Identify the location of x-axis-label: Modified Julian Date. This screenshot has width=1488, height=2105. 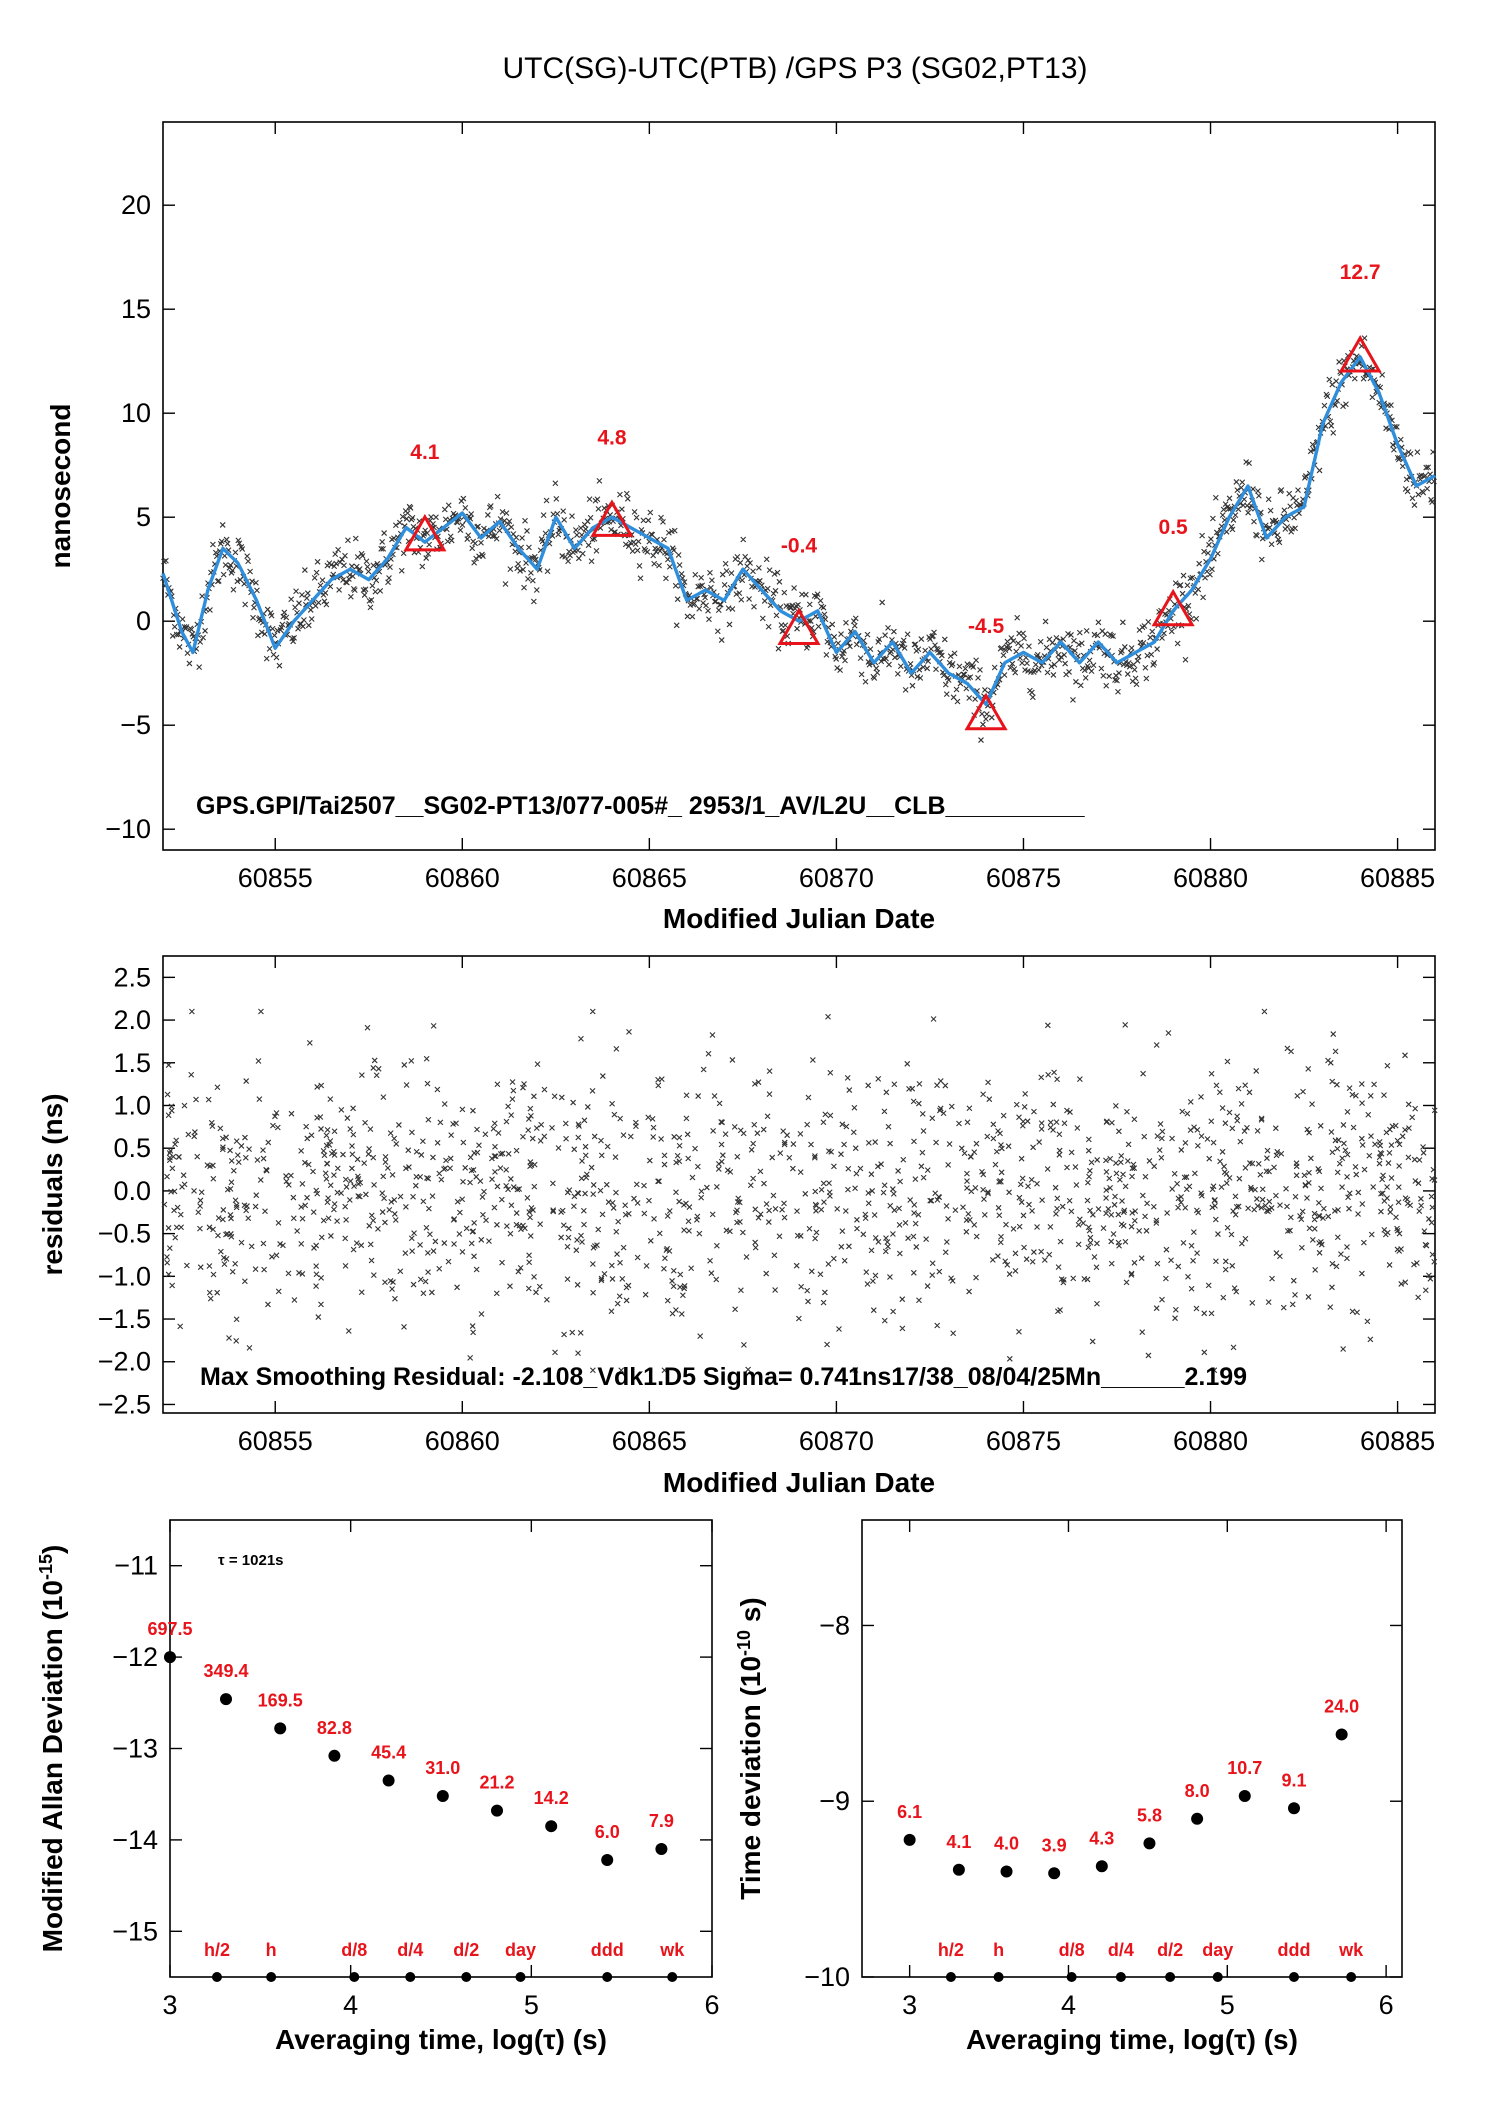
(799, 1482).